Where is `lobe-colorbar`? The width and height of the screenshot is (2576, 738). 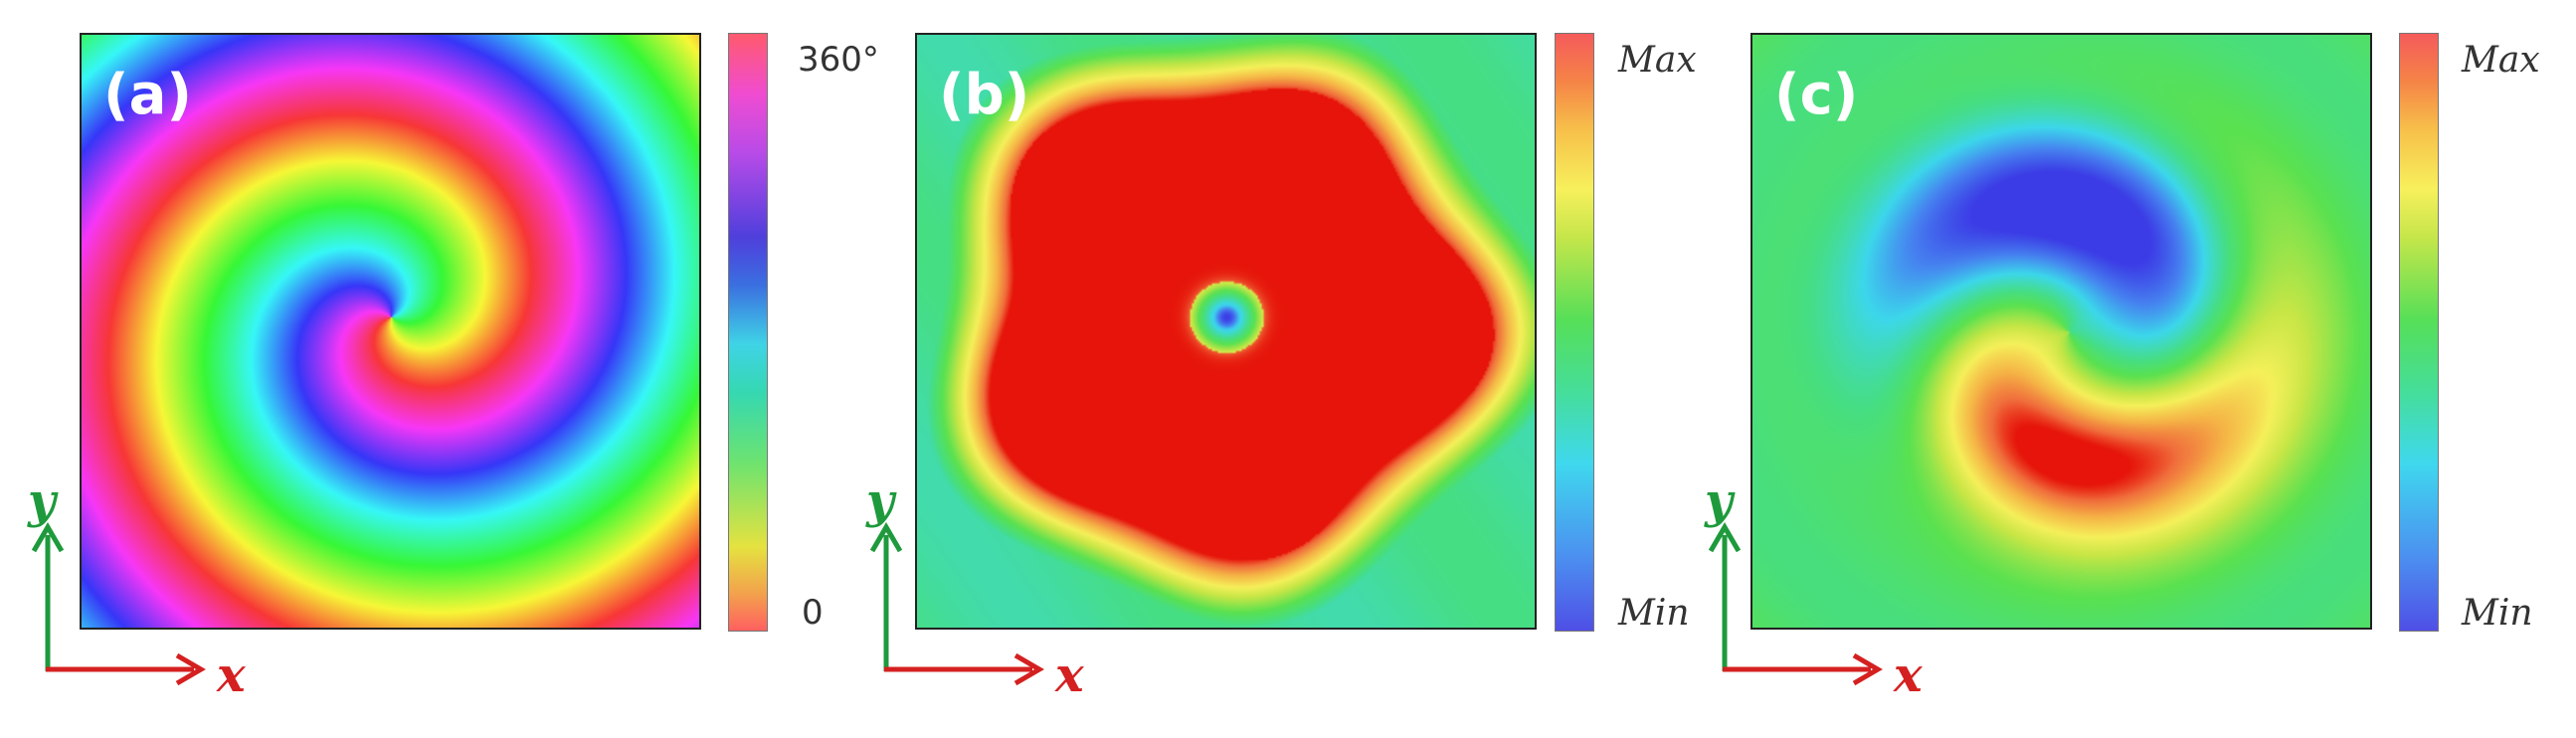 lobe-colorbar is located at coordinates (2419, 333).